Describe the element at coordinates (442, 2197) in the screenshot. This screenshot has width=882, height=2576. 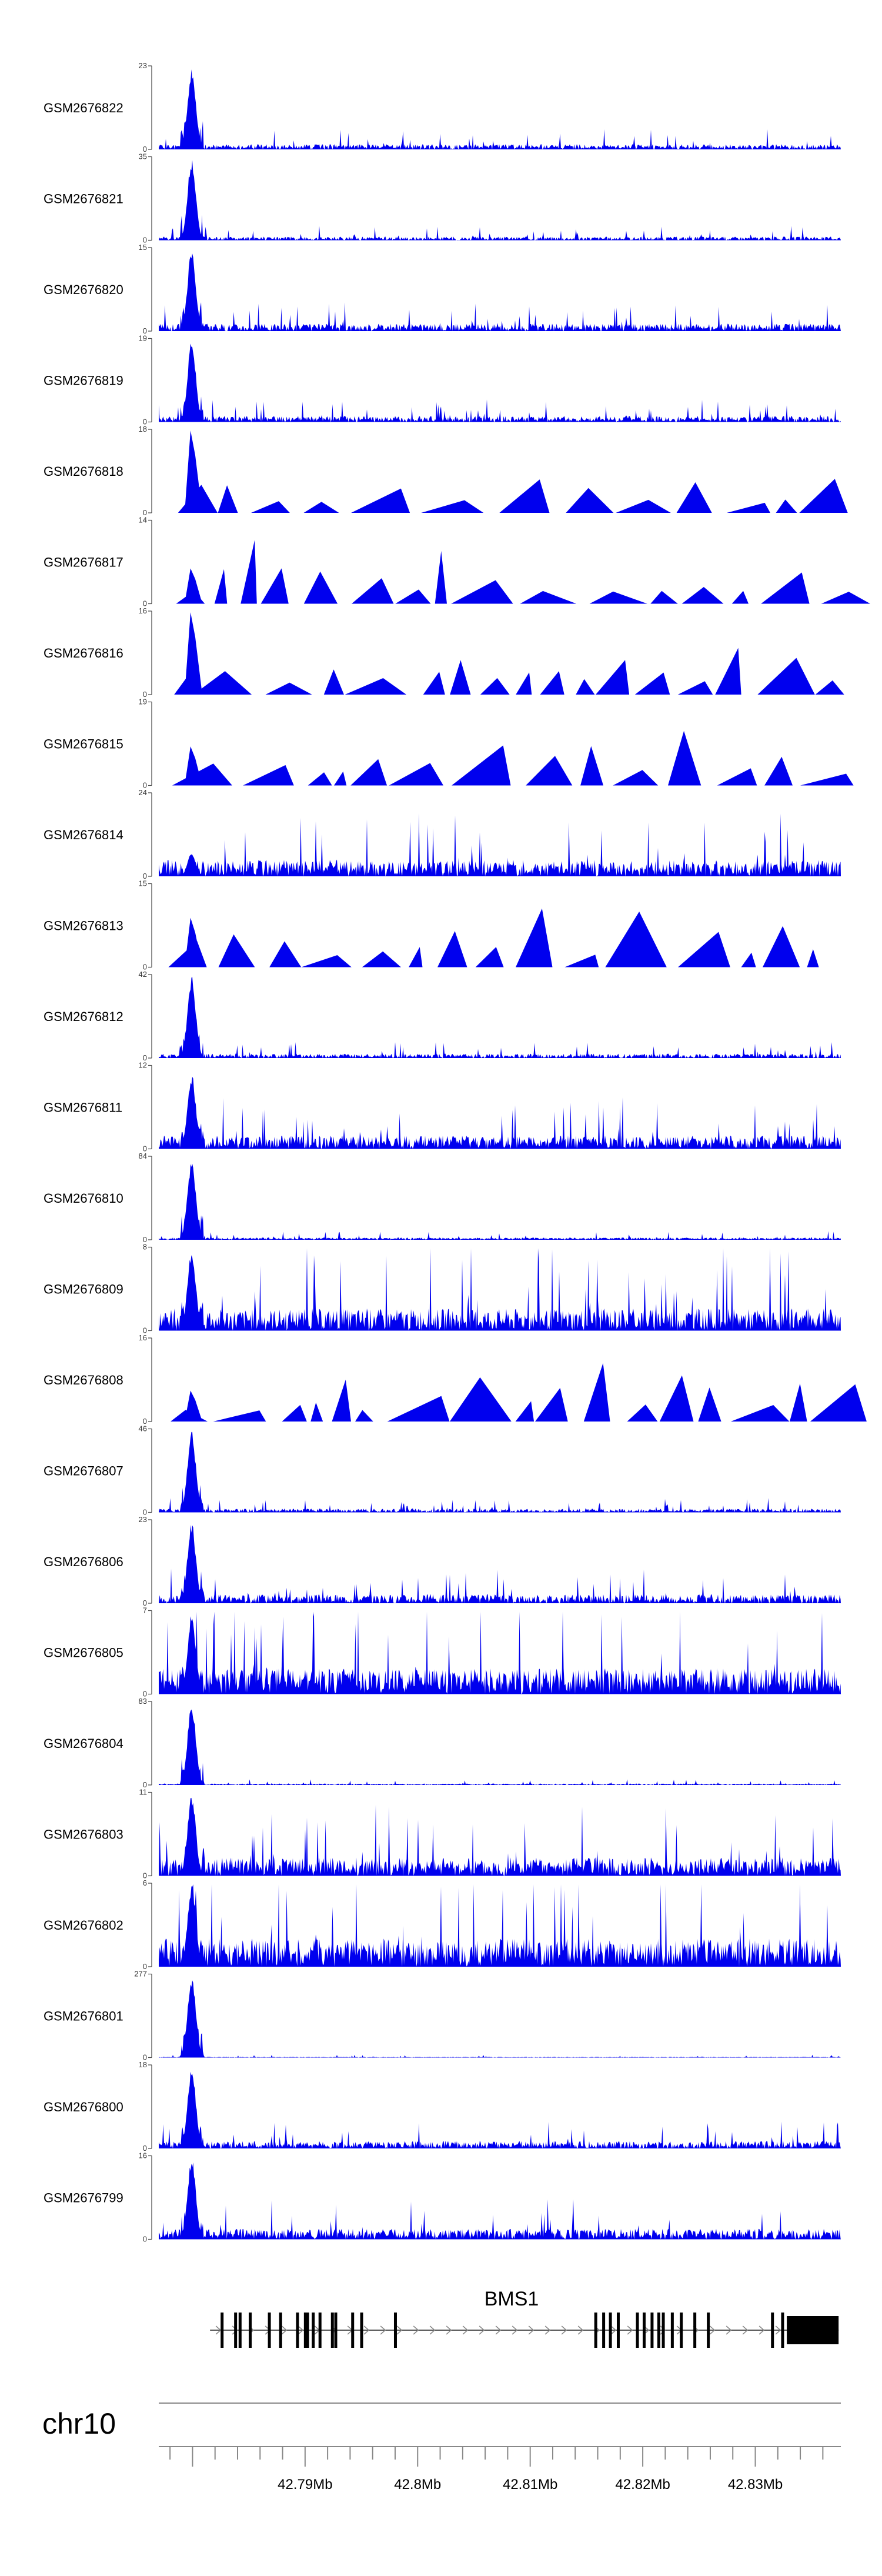
I see `track-GSM2676799: GSM2676799 16 0` at that location.